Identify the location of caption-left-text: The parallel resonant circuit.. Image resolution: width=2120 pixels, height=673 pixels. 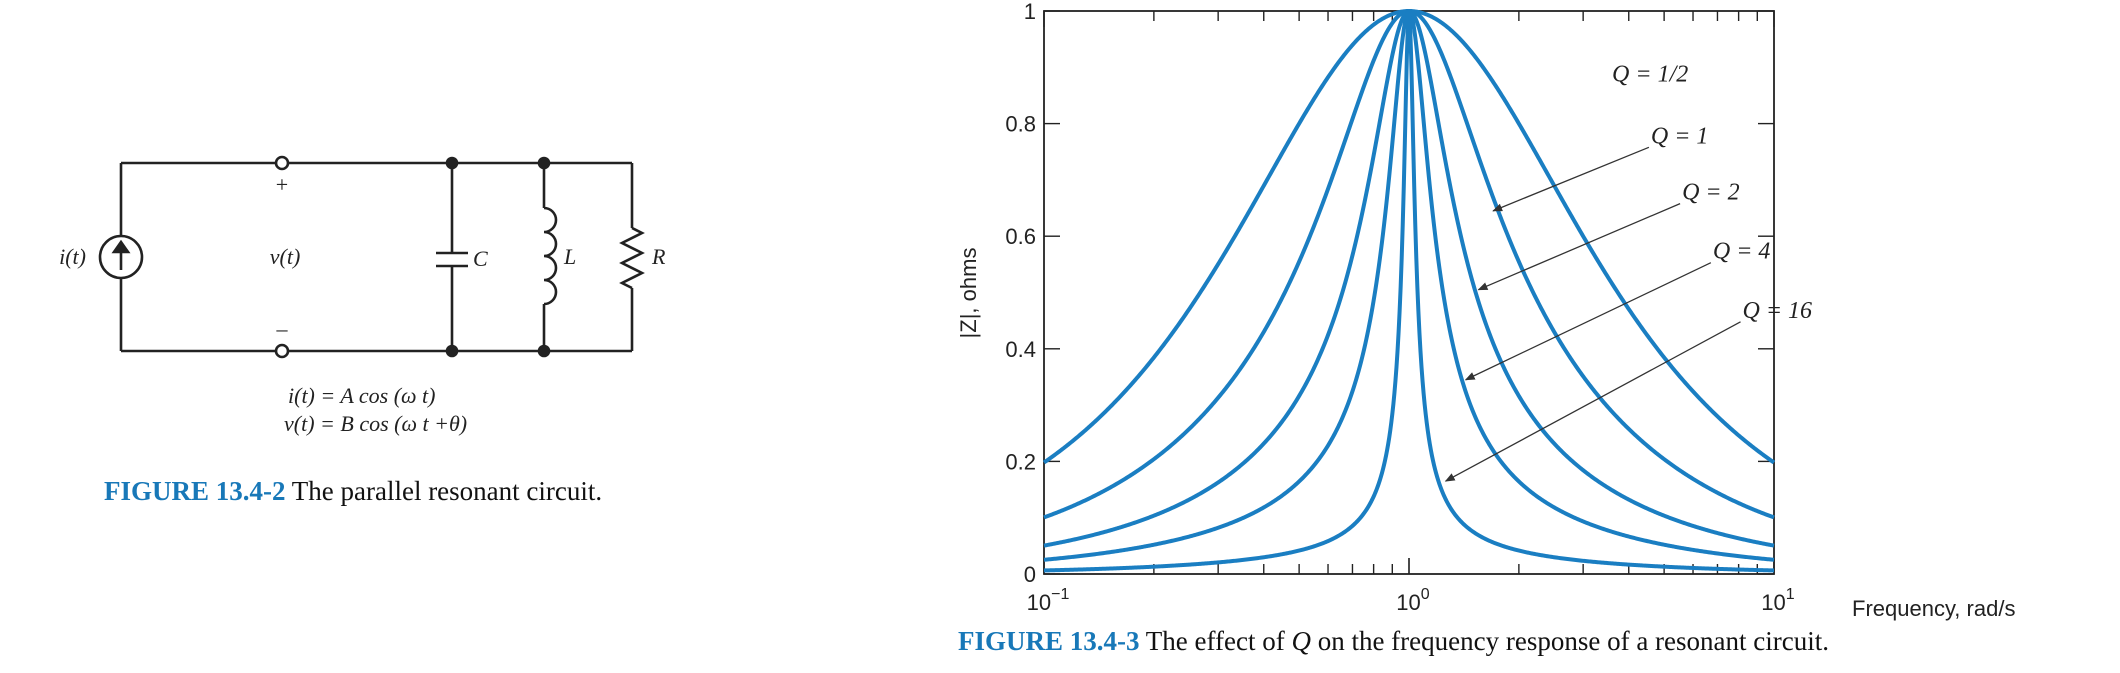
(447, 491).